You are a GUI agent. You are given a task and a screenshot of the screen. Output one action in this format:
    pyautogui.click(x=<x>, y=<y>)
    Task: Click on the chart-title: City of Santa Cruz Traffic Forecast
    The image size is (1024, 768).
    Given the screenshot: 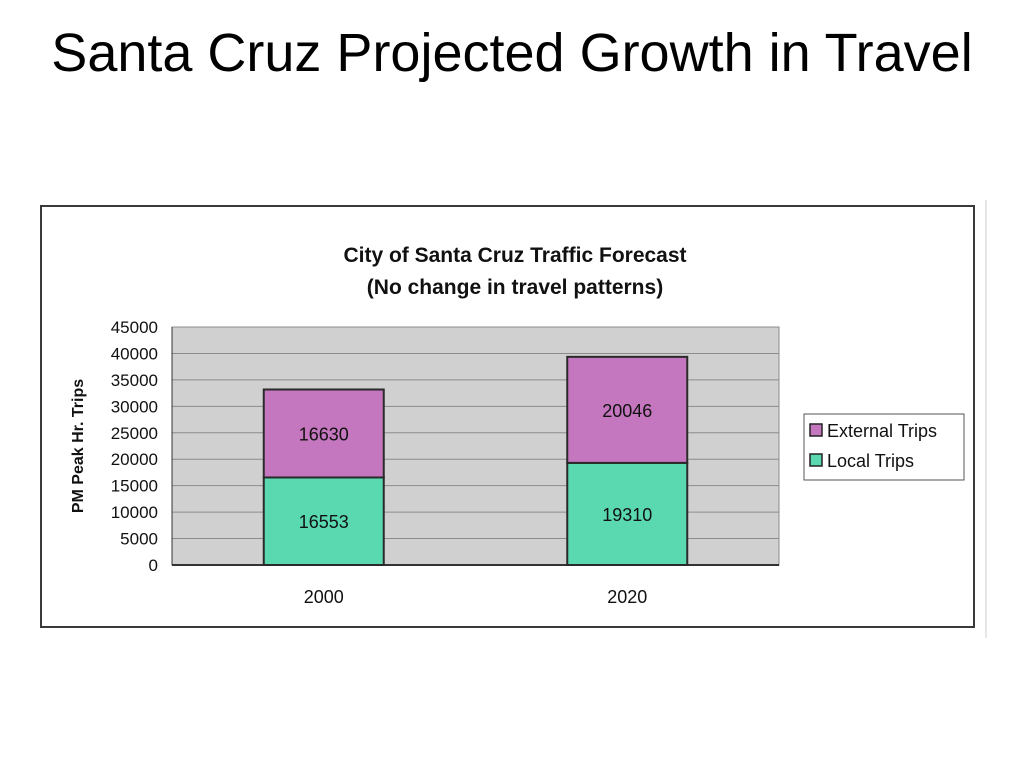 What is the action you would take?
    pyautogui.click(x=514, y=255)
    